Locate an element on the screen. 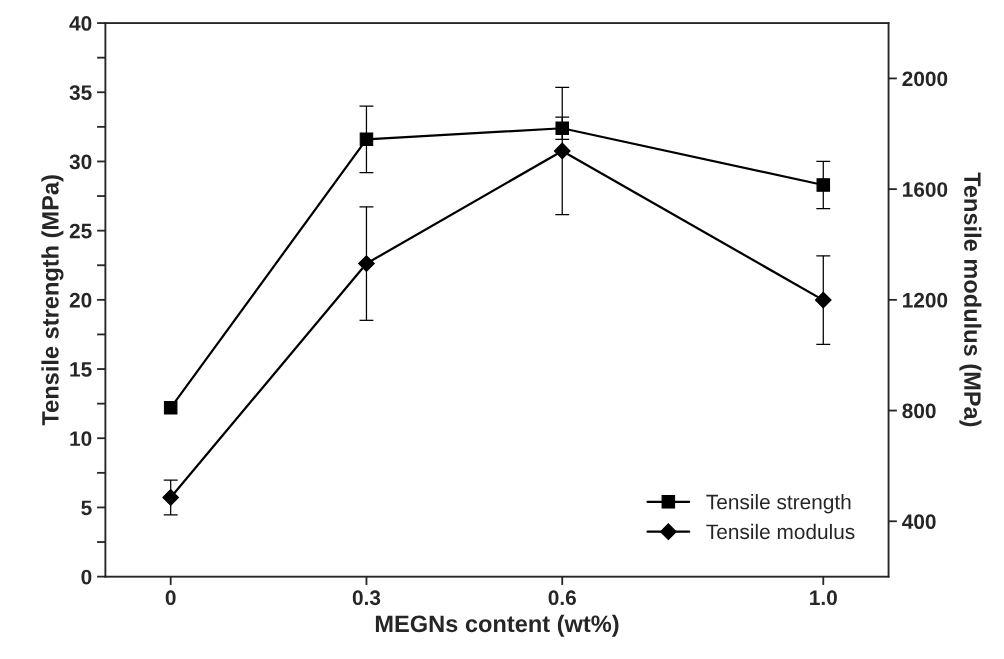  y2-tick-label: 1200 is located at coordinates (925, 300).